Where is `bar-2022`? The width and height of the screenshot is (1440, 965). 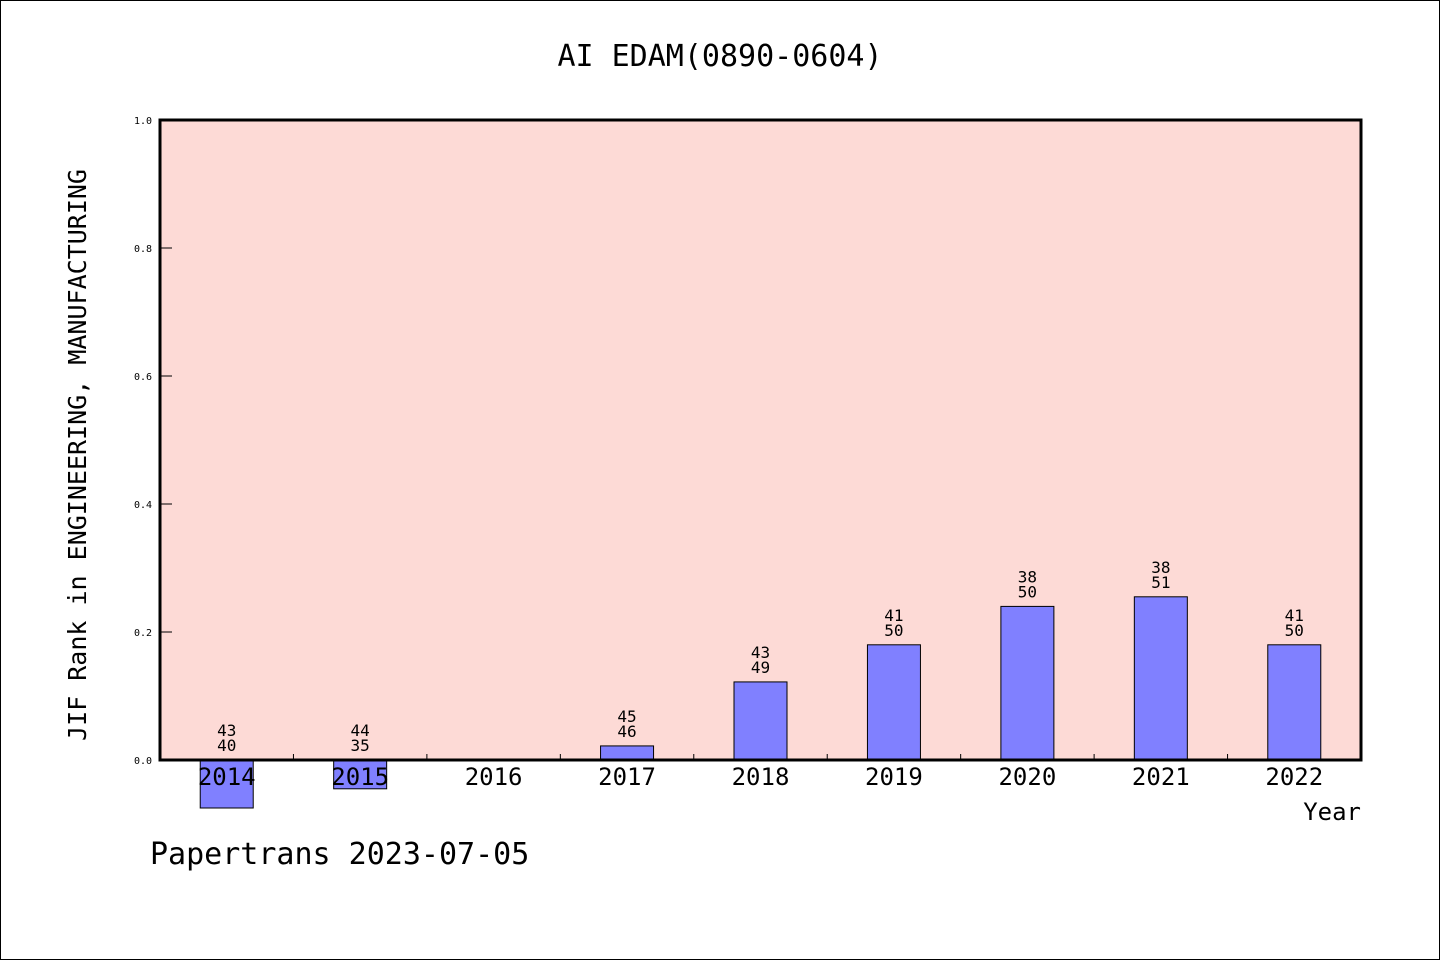 bar-2022 is located at coordinates (1294, 702).